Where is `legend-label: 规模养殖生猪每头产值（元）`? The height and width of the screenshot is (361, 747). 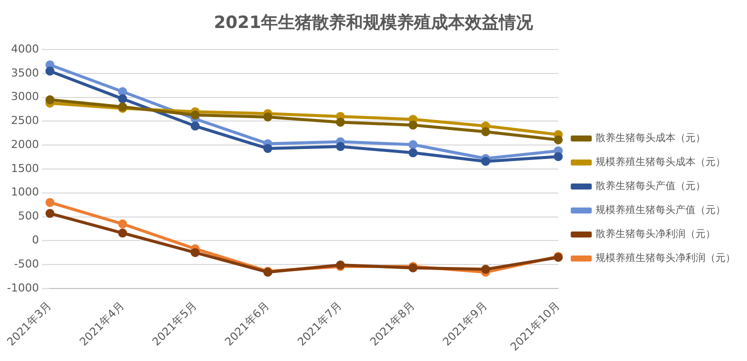 legend-label: 规模养殖生猪每头产值（元） is located at coordinates (660, 210).